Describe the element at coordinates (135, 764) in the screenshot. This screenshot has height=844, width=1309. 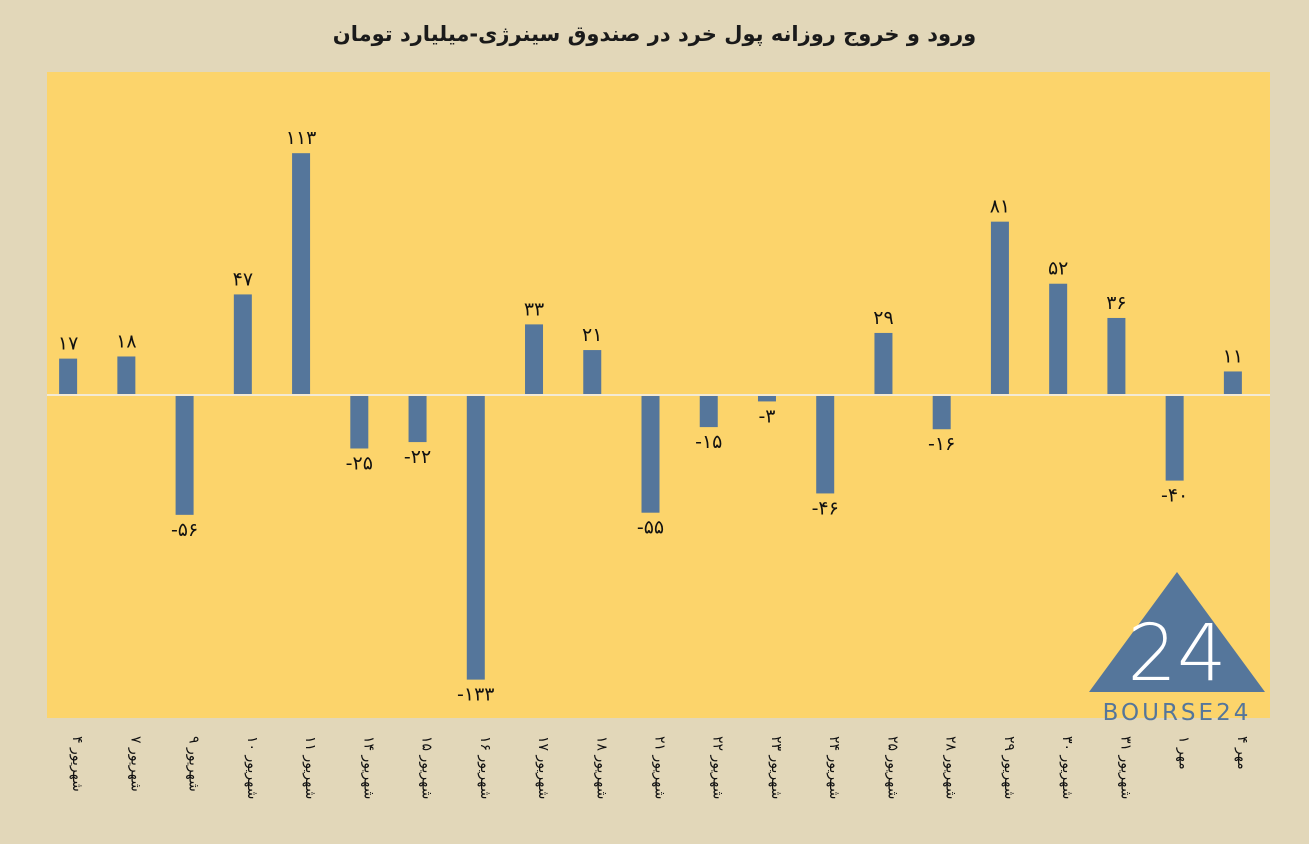
I see `category-label-2: ۷ شهریور` at that location.